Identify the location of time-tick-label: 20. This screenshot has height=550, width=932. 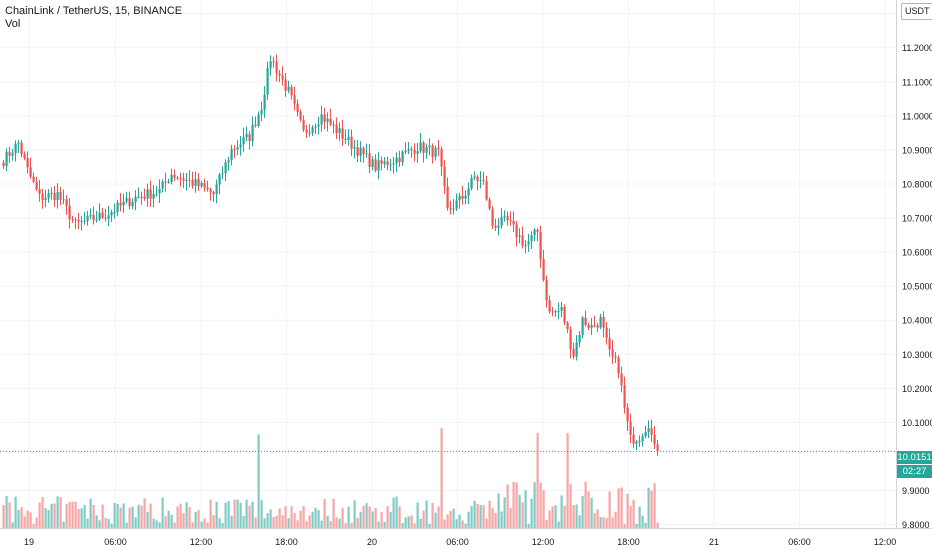
(372, 542).